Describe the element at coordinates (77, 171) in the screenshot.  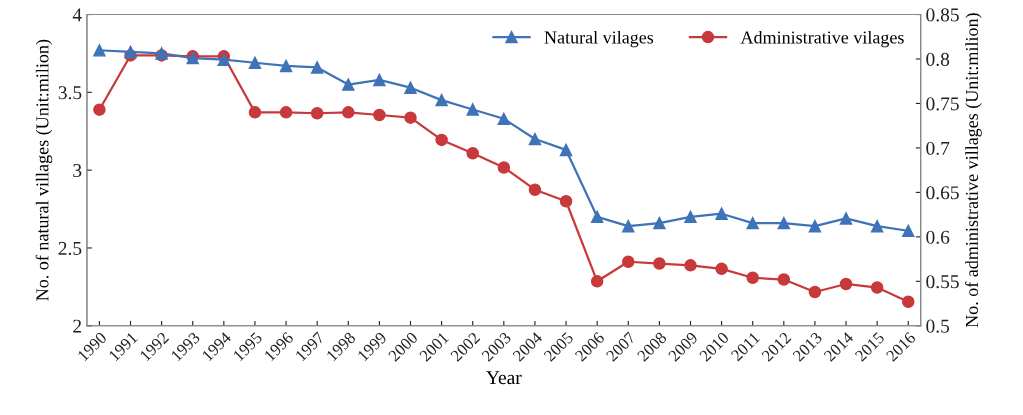
I see `y-tick-label: 3` at that location.